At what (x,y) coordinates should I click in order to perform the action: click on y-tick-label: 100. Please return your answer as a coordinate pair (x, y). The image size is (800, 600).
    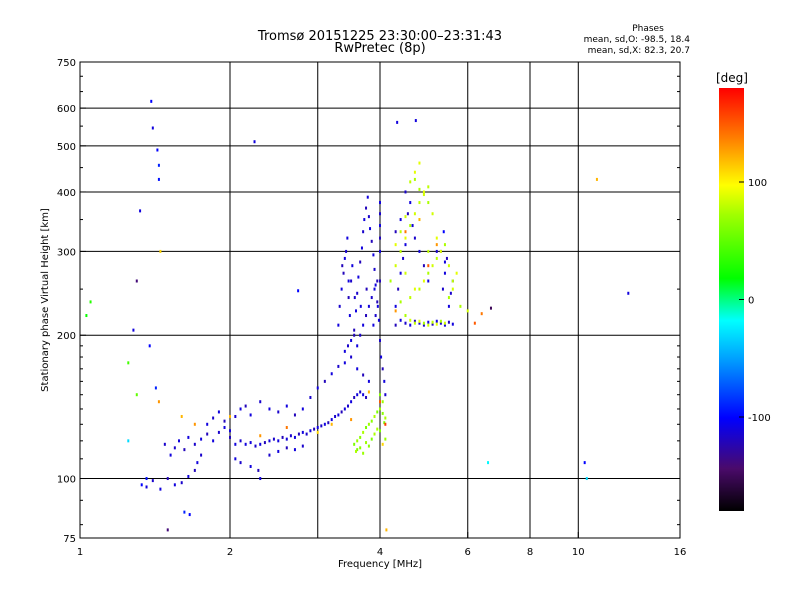
    Looking at the image, I should click on (66, 480).